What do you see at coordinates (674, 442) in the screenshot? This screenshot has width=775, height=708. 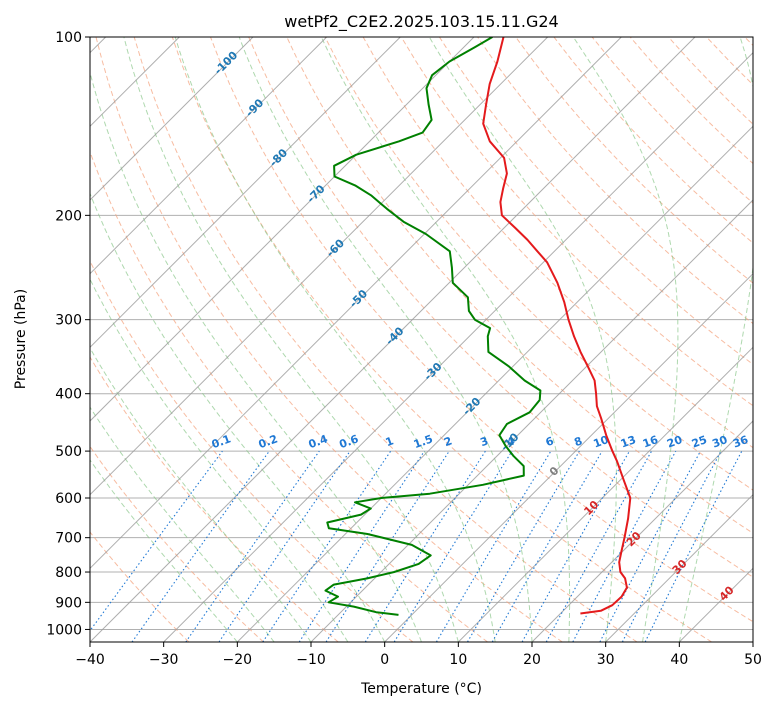 I see `mixing-ratio-label: 20` at bounding box center [674, 442].